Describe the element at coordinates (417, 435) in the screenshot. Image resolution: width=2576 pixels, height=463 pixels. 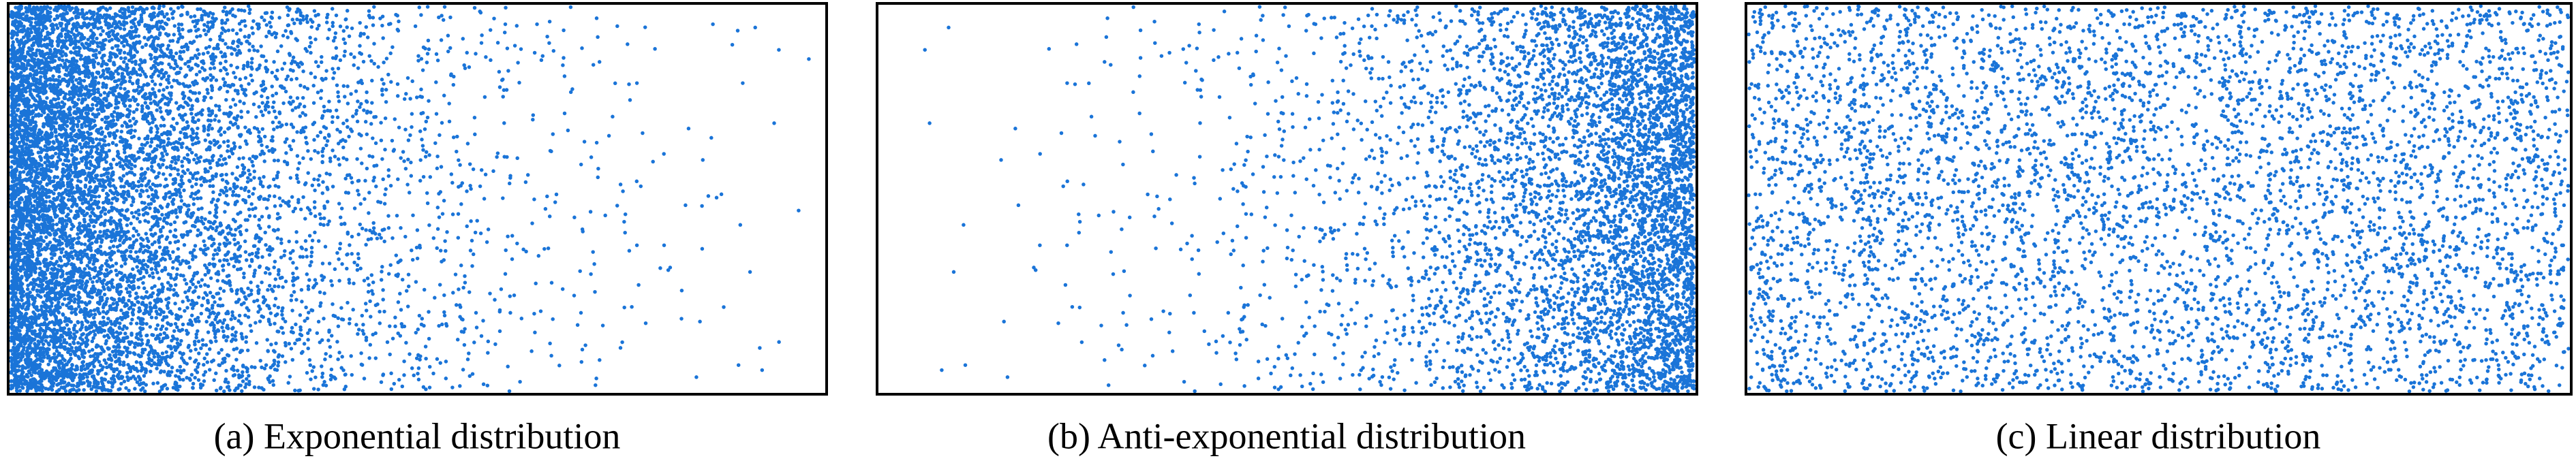
I see `caption: (a) Exponential distribution` at that location.